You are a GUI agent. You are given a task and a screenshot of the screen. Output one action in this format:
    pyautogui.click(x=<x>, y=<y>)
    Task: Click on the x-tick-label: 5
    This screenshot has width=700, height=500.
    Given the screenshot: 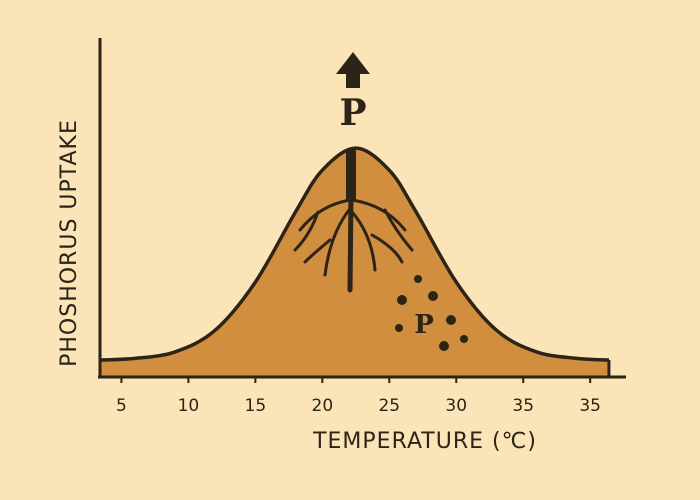 What is the action you would take?
    pyautogui.click(x=121, y=406)
    